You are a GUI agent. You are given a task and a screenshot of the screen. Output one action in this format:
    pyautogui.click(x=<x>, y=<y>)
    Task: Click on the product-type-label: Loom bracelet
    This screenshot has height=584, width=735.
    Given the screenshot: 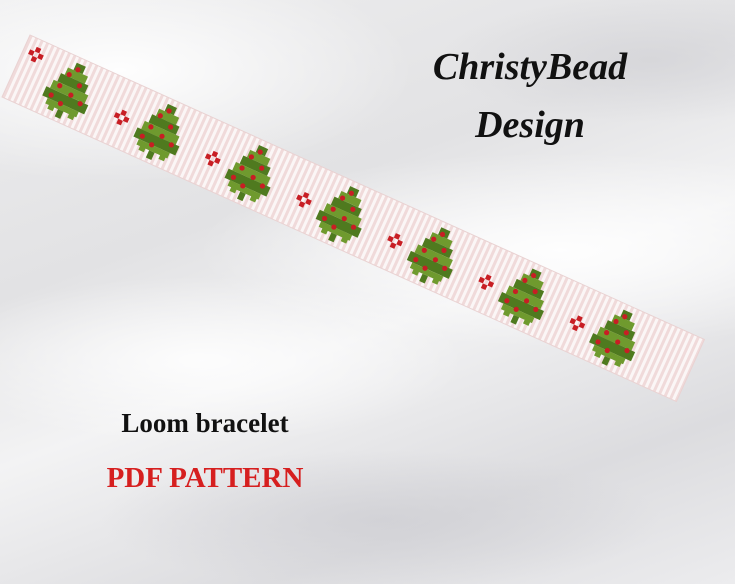 What is the action you would take?
    pyautogui.click(x=205, y=423)
    